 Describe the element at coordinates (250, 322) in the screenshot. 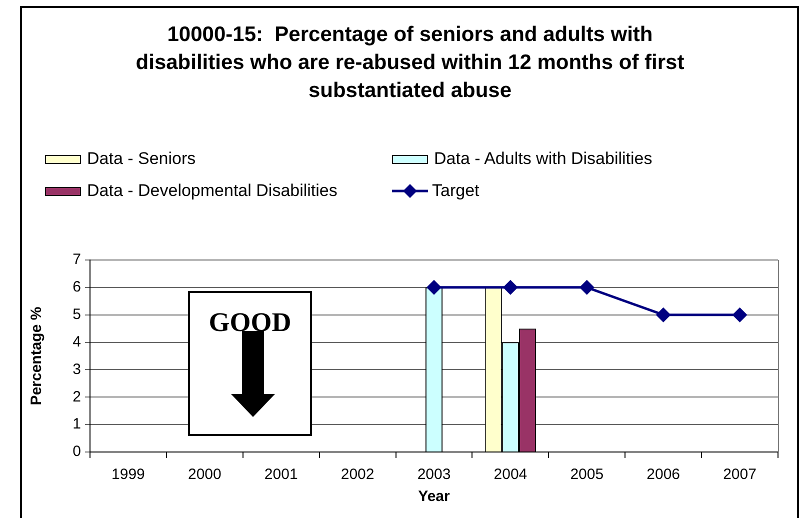

I see `annotation: GOOD` at that location.